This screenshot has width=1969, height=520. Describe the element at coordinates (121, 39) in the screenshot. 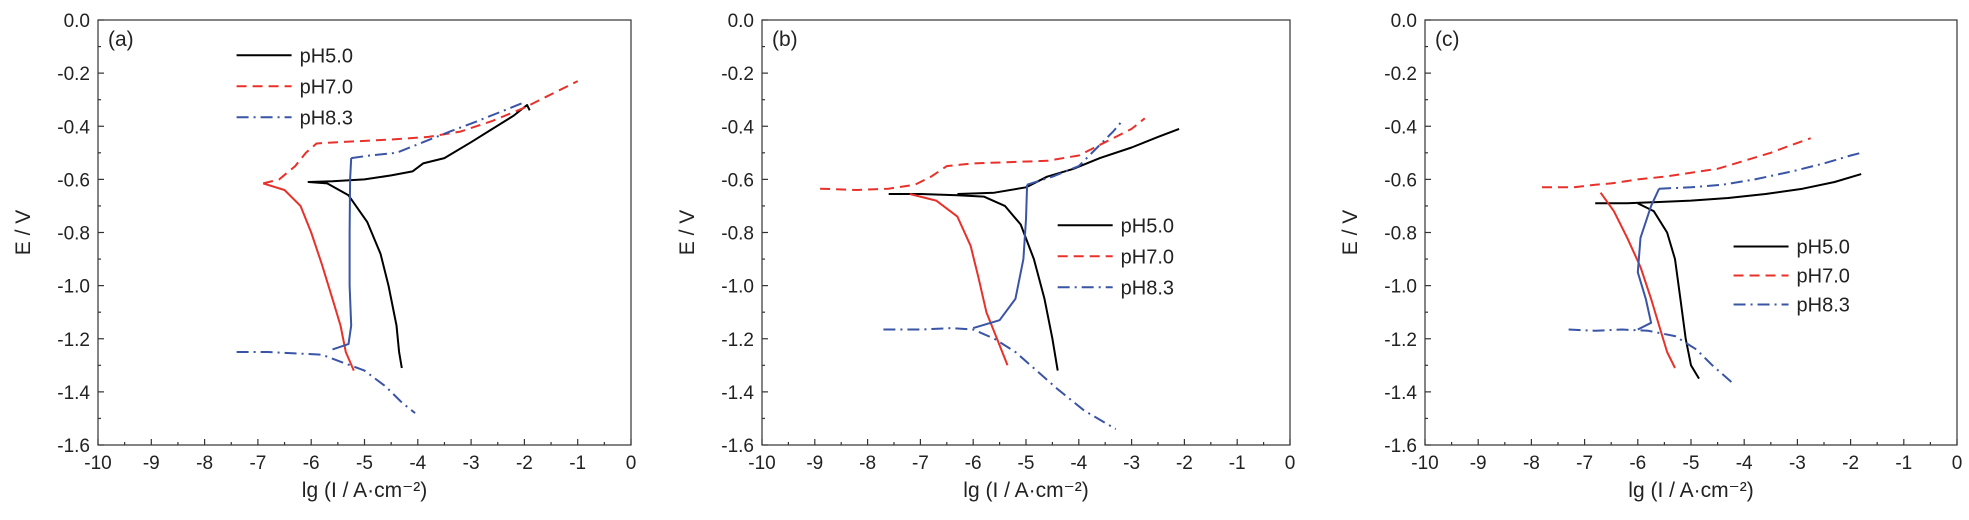

I see `panel-label: (a)` at that location.